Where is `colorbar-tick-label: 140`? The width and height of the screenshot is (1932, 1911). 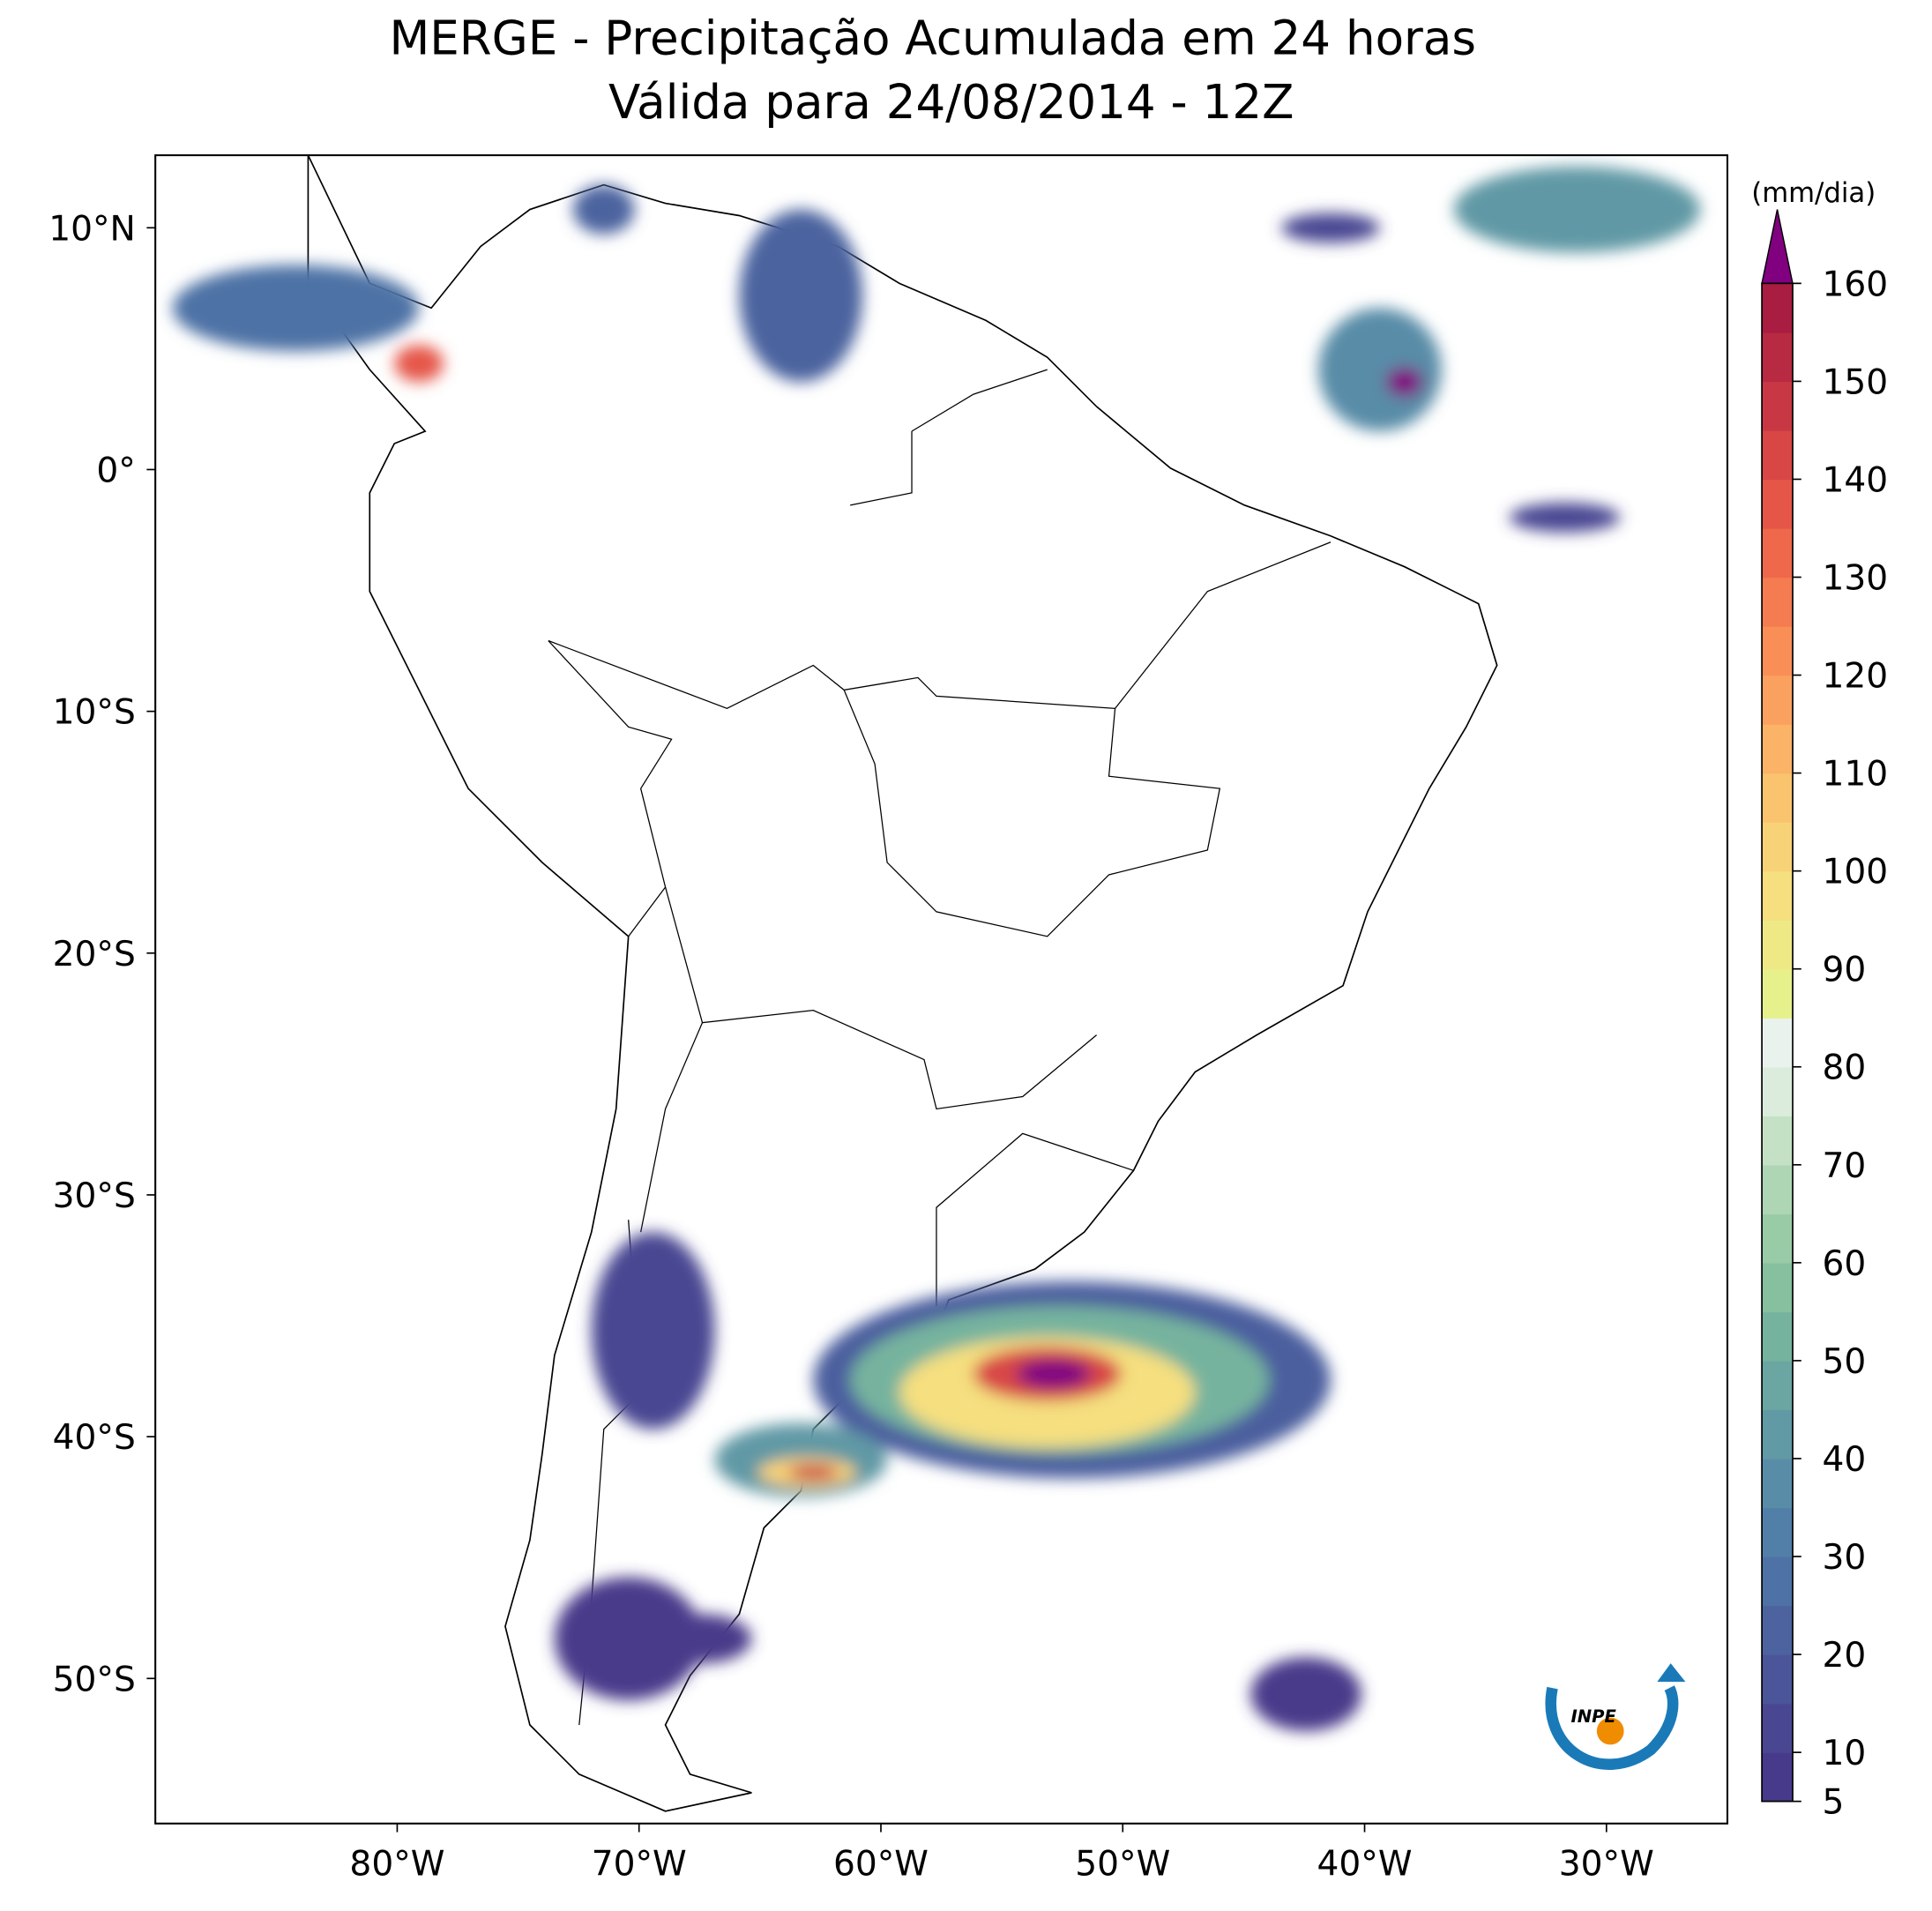 colorbar-tick-label: 140 is located at coordinates (1856, 480).